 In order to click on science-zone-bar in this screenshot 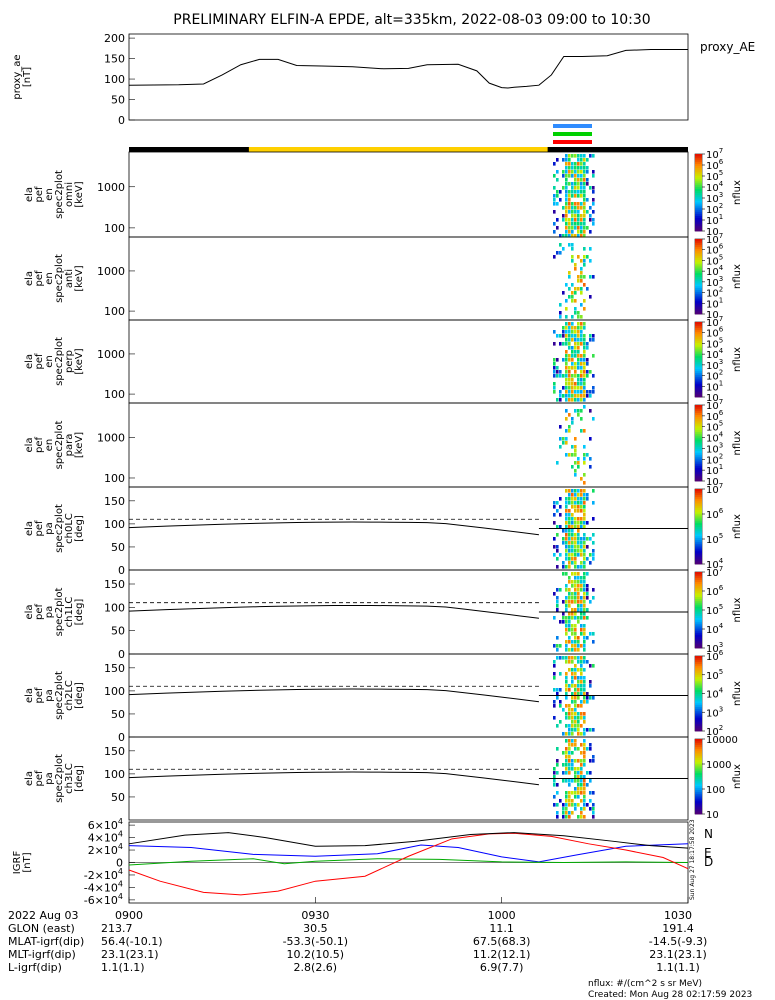, I will do `click(572, 126)`.